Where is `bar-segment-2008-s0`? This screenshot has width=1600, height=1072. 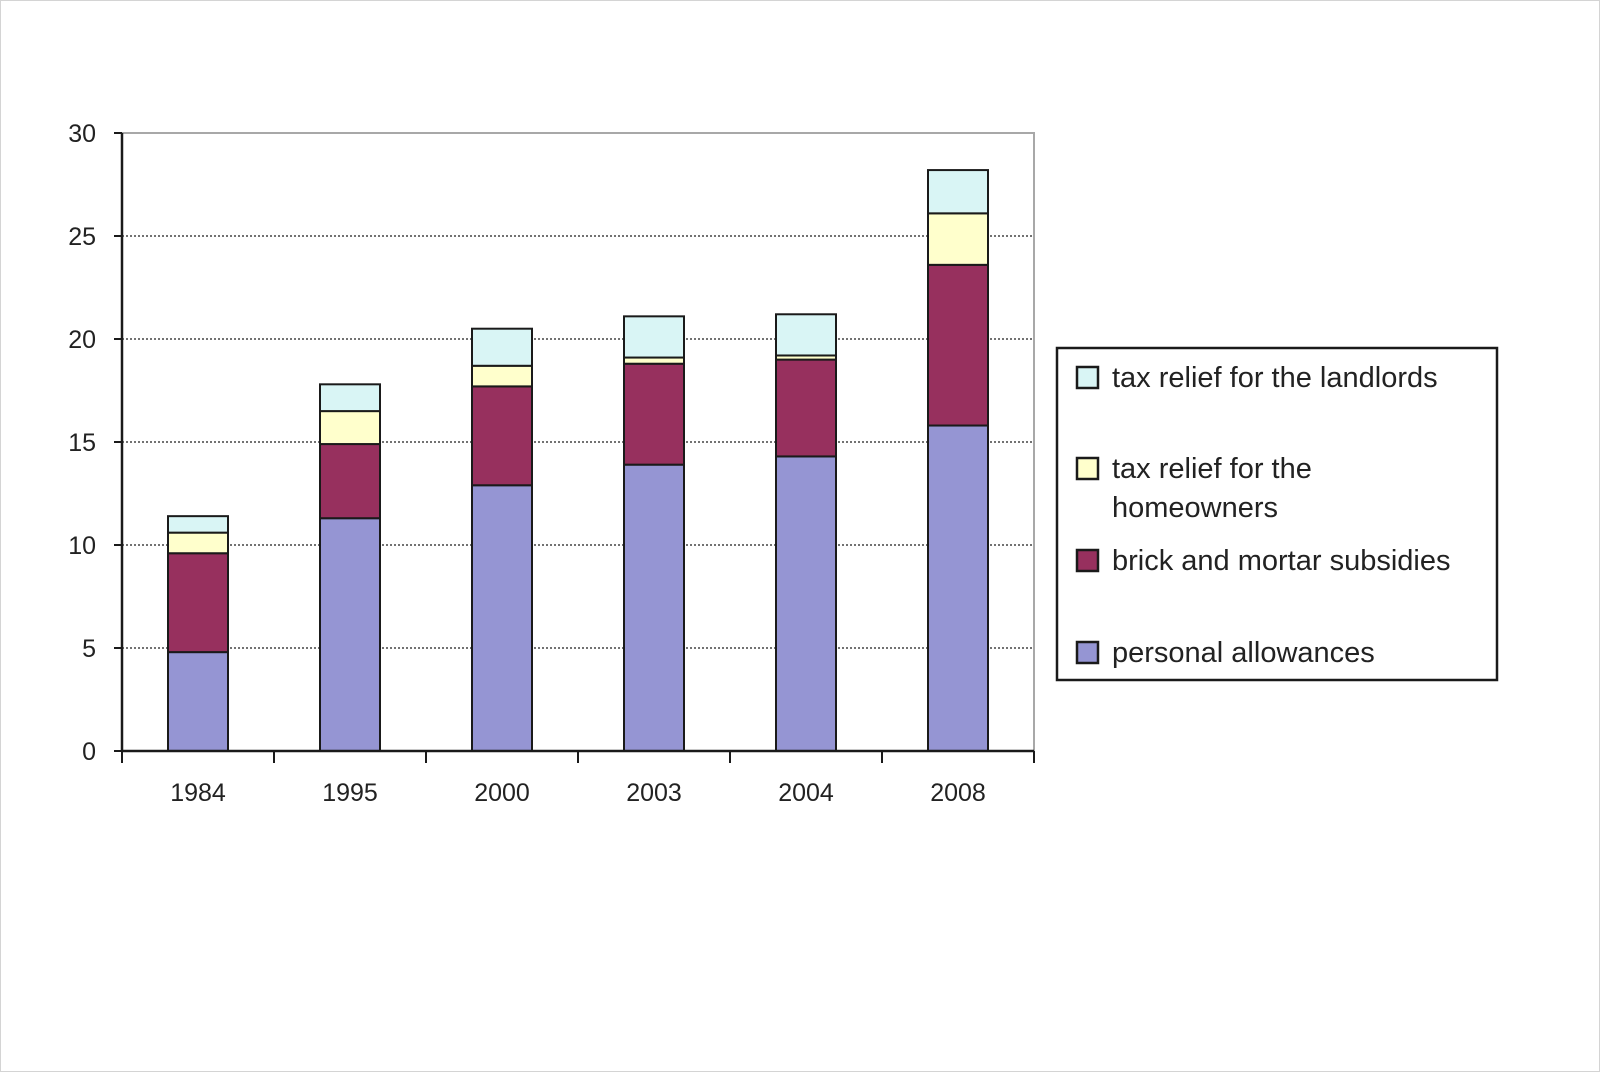 bar-segment-2008-s0 is located at coordinates (958, 588).